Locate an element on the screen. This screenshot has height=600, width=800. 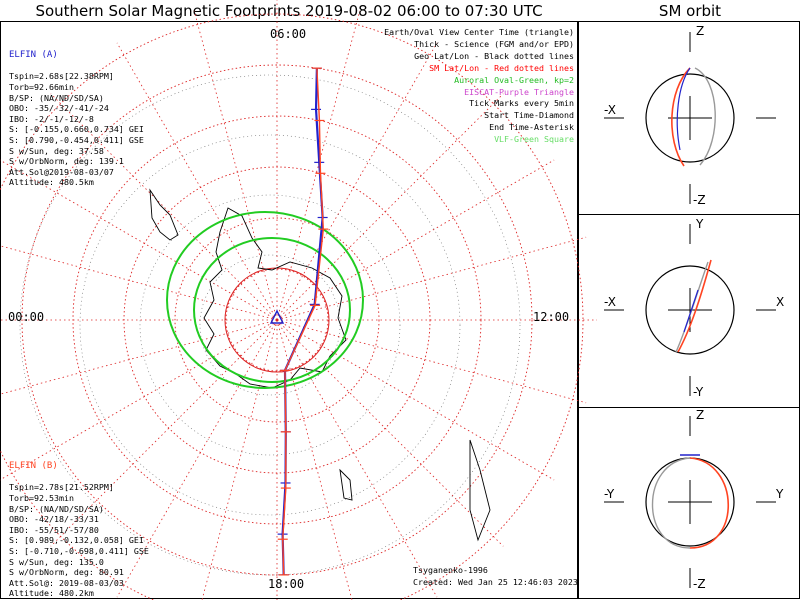
antarctica-coastline is located at coordinates (275, 298).